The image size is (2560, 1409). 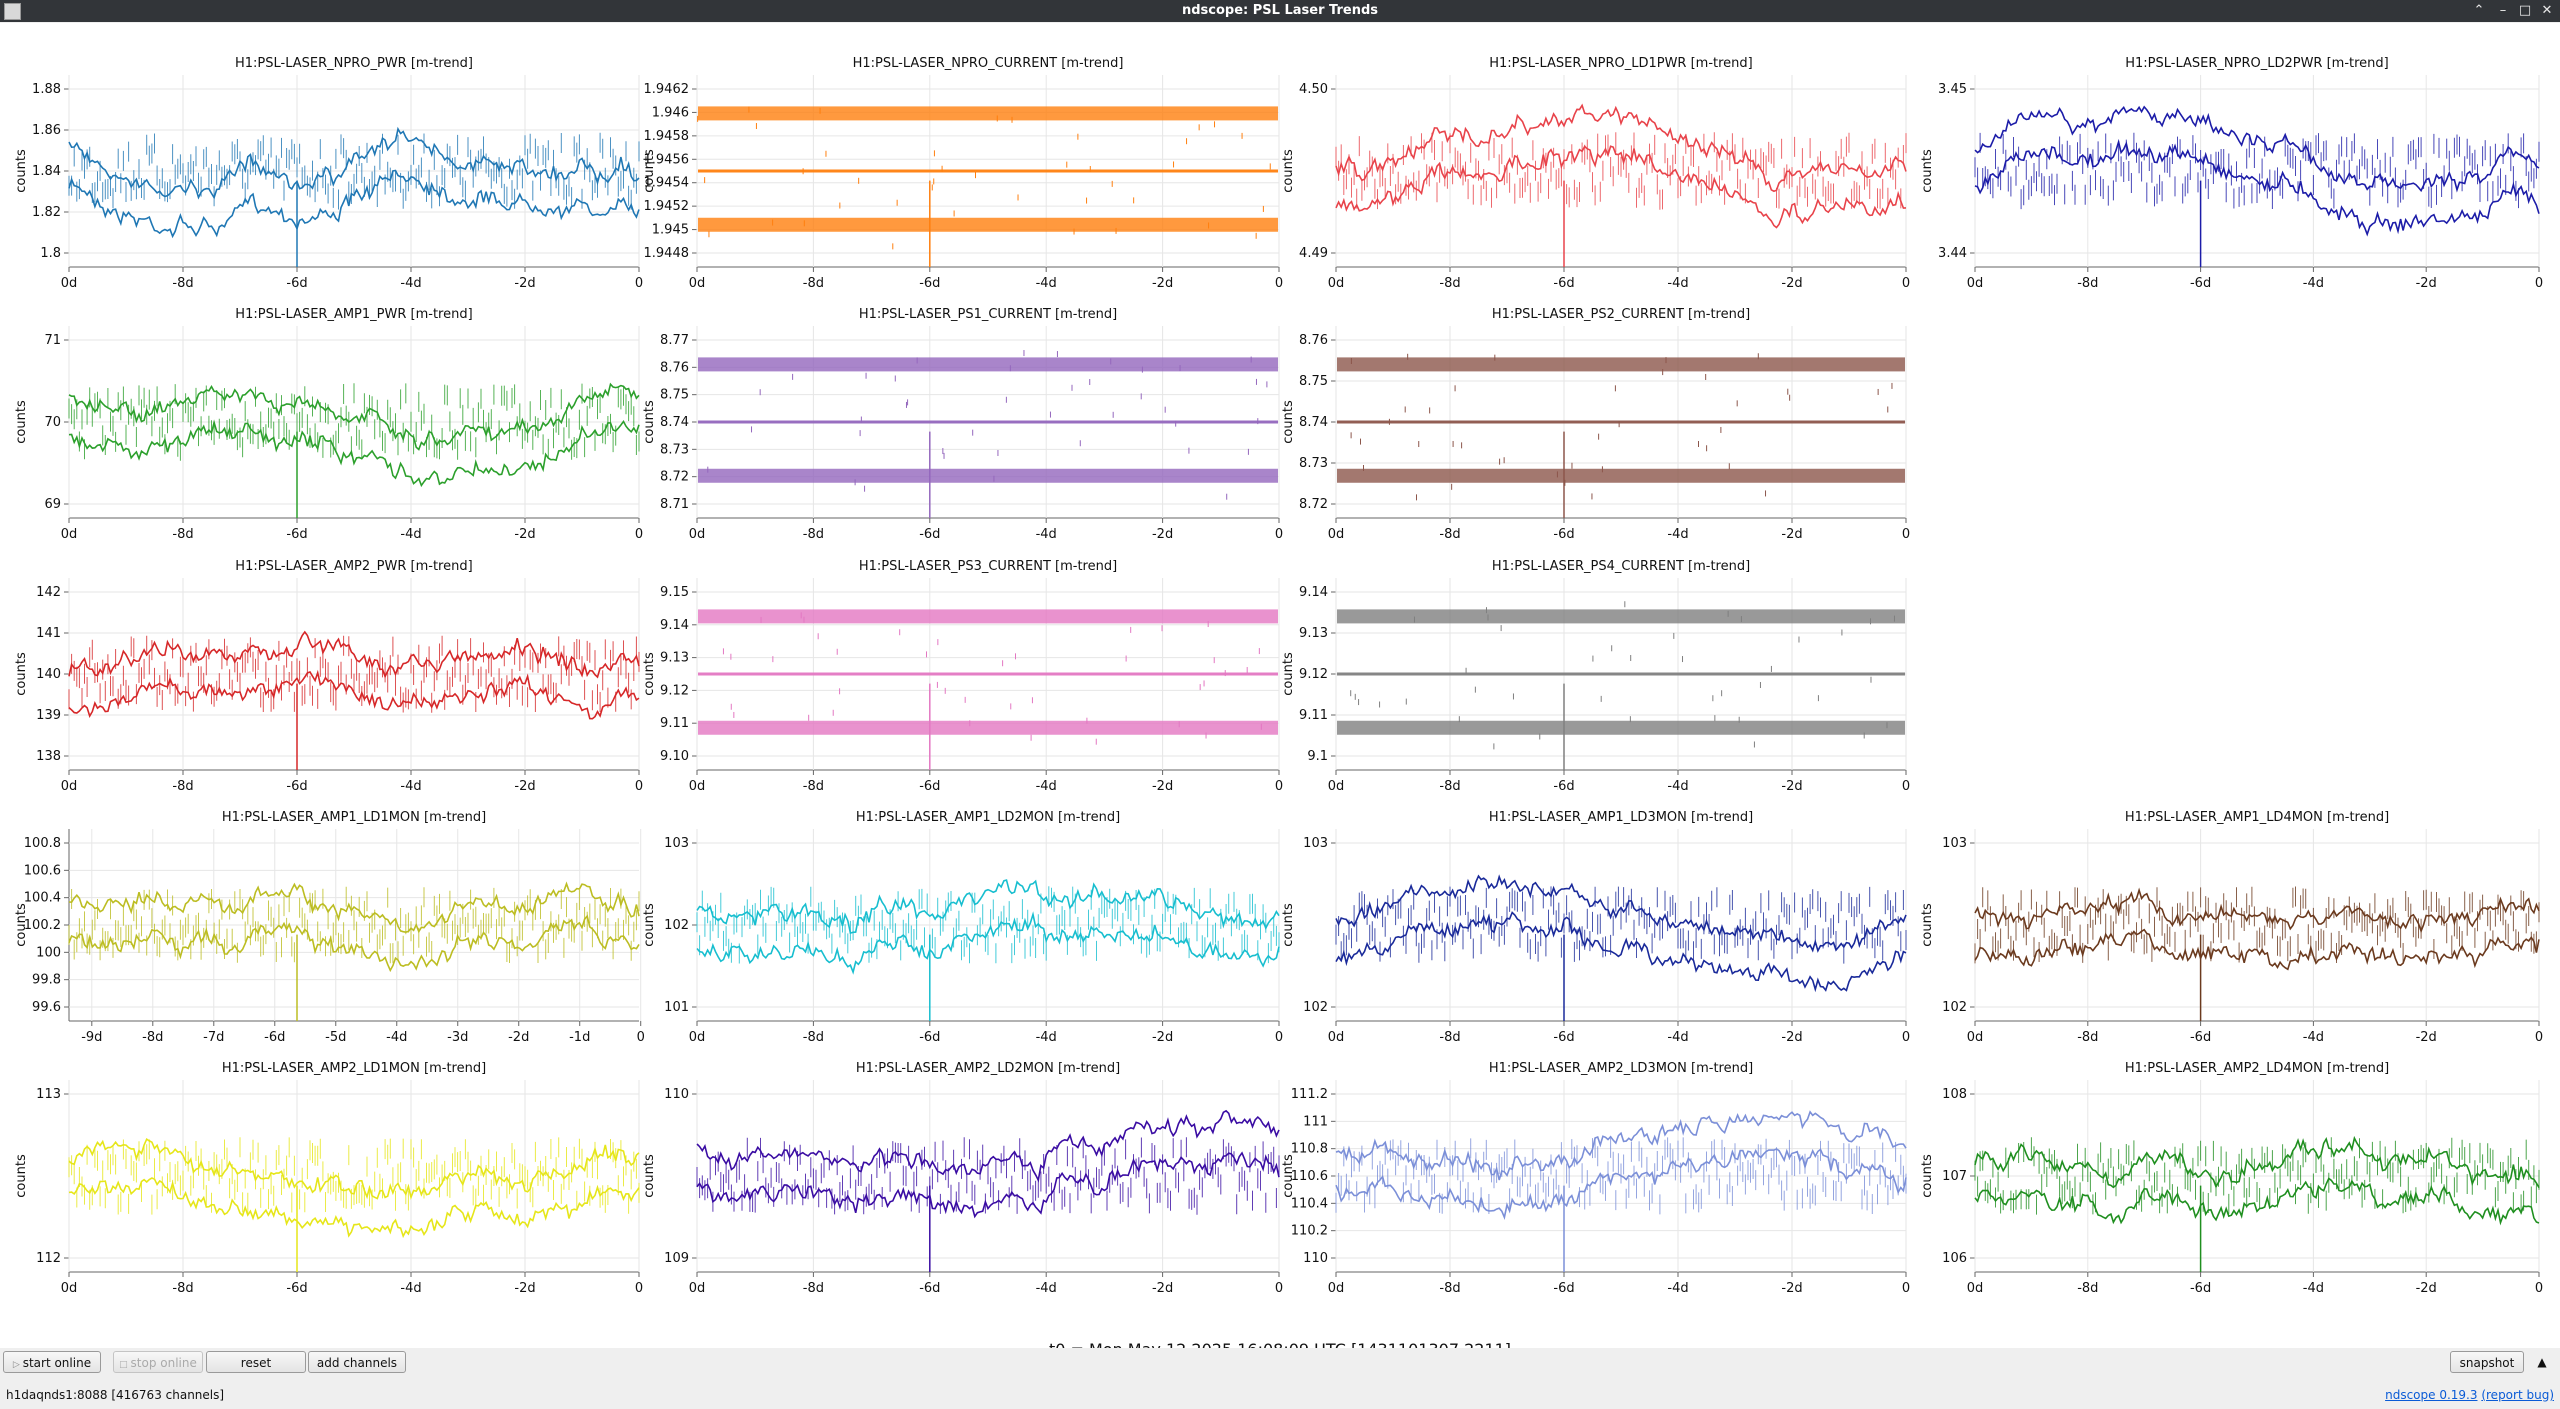 What do you see at coordinates (357, 1362) in the screenshot?
I see `add-channels-button: add channels` at bounding box center [357, 1362].